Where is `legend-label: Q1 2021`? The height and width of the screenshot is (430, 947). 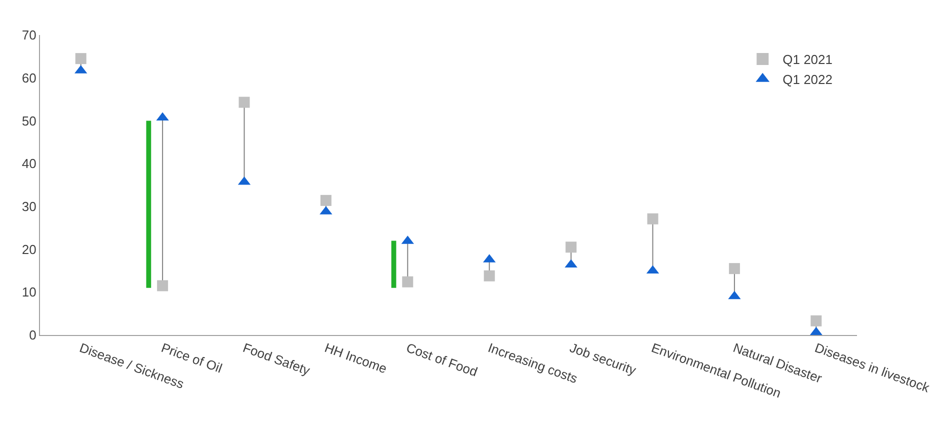 legend-label: Q1 2021 is located at coordinates (807, 60).